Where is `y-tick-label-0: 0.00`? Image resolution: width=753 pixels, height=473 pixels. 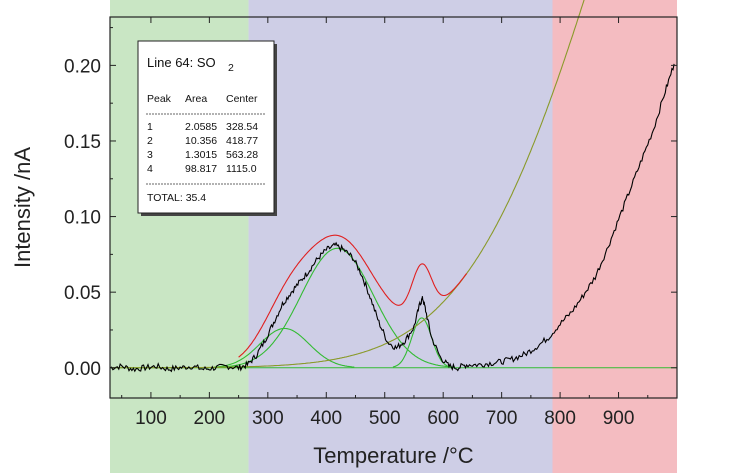 y-tick-label-0: 0.00 is located at coordinates (82, 369).